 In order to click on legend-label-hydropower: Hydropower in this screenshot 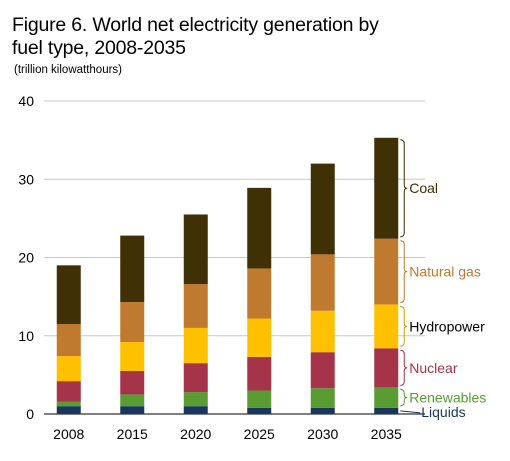, I will do `click(447, 326)`.